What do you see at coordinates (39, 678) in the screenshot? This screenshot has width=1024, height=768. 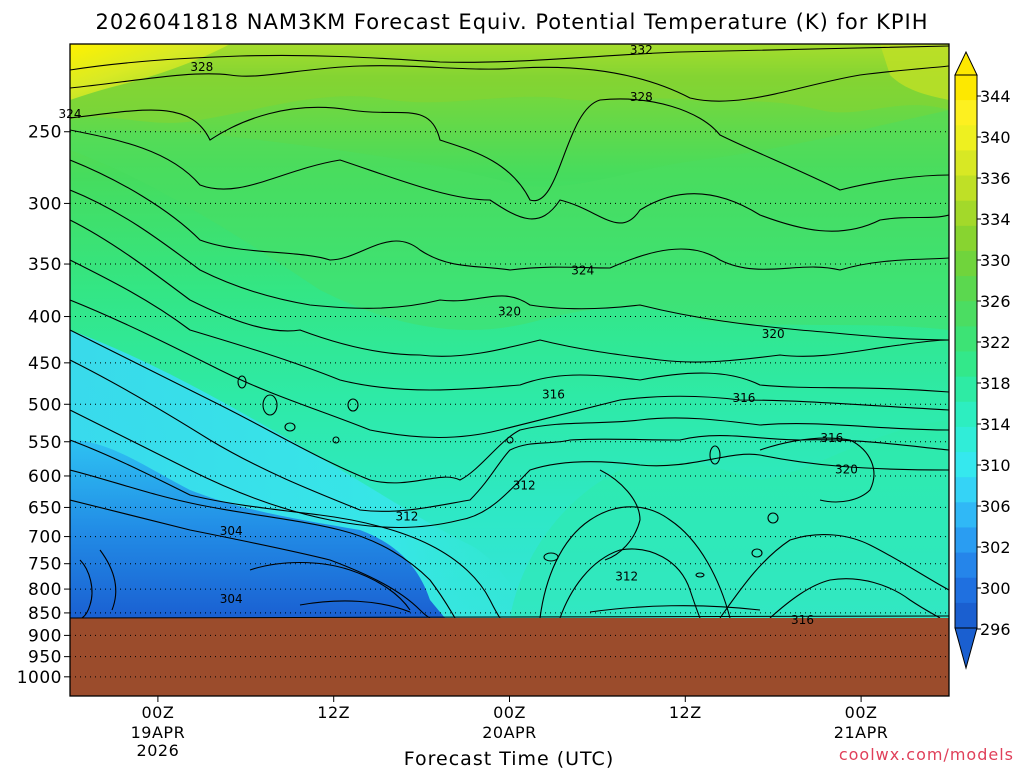 I see `y-tick-label: 1000` at bounding box center [39, 678].